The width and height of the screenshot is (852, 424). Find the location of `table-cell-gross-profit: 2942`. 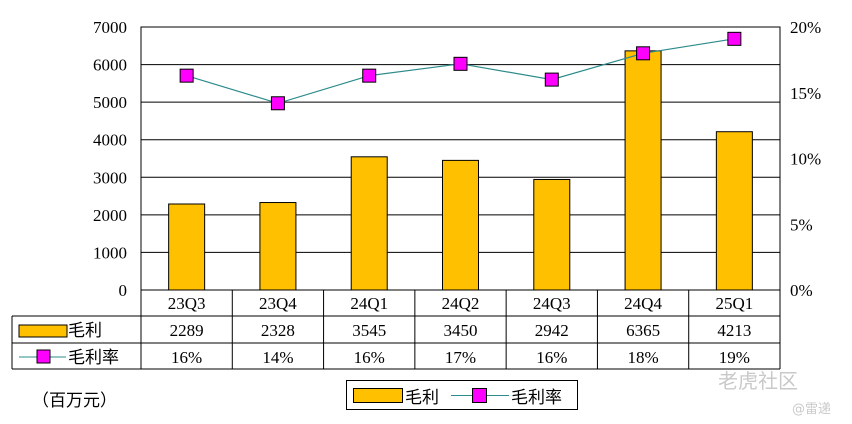

table-cell-gross-profit: 2942 is located at coordinates (552, 330).